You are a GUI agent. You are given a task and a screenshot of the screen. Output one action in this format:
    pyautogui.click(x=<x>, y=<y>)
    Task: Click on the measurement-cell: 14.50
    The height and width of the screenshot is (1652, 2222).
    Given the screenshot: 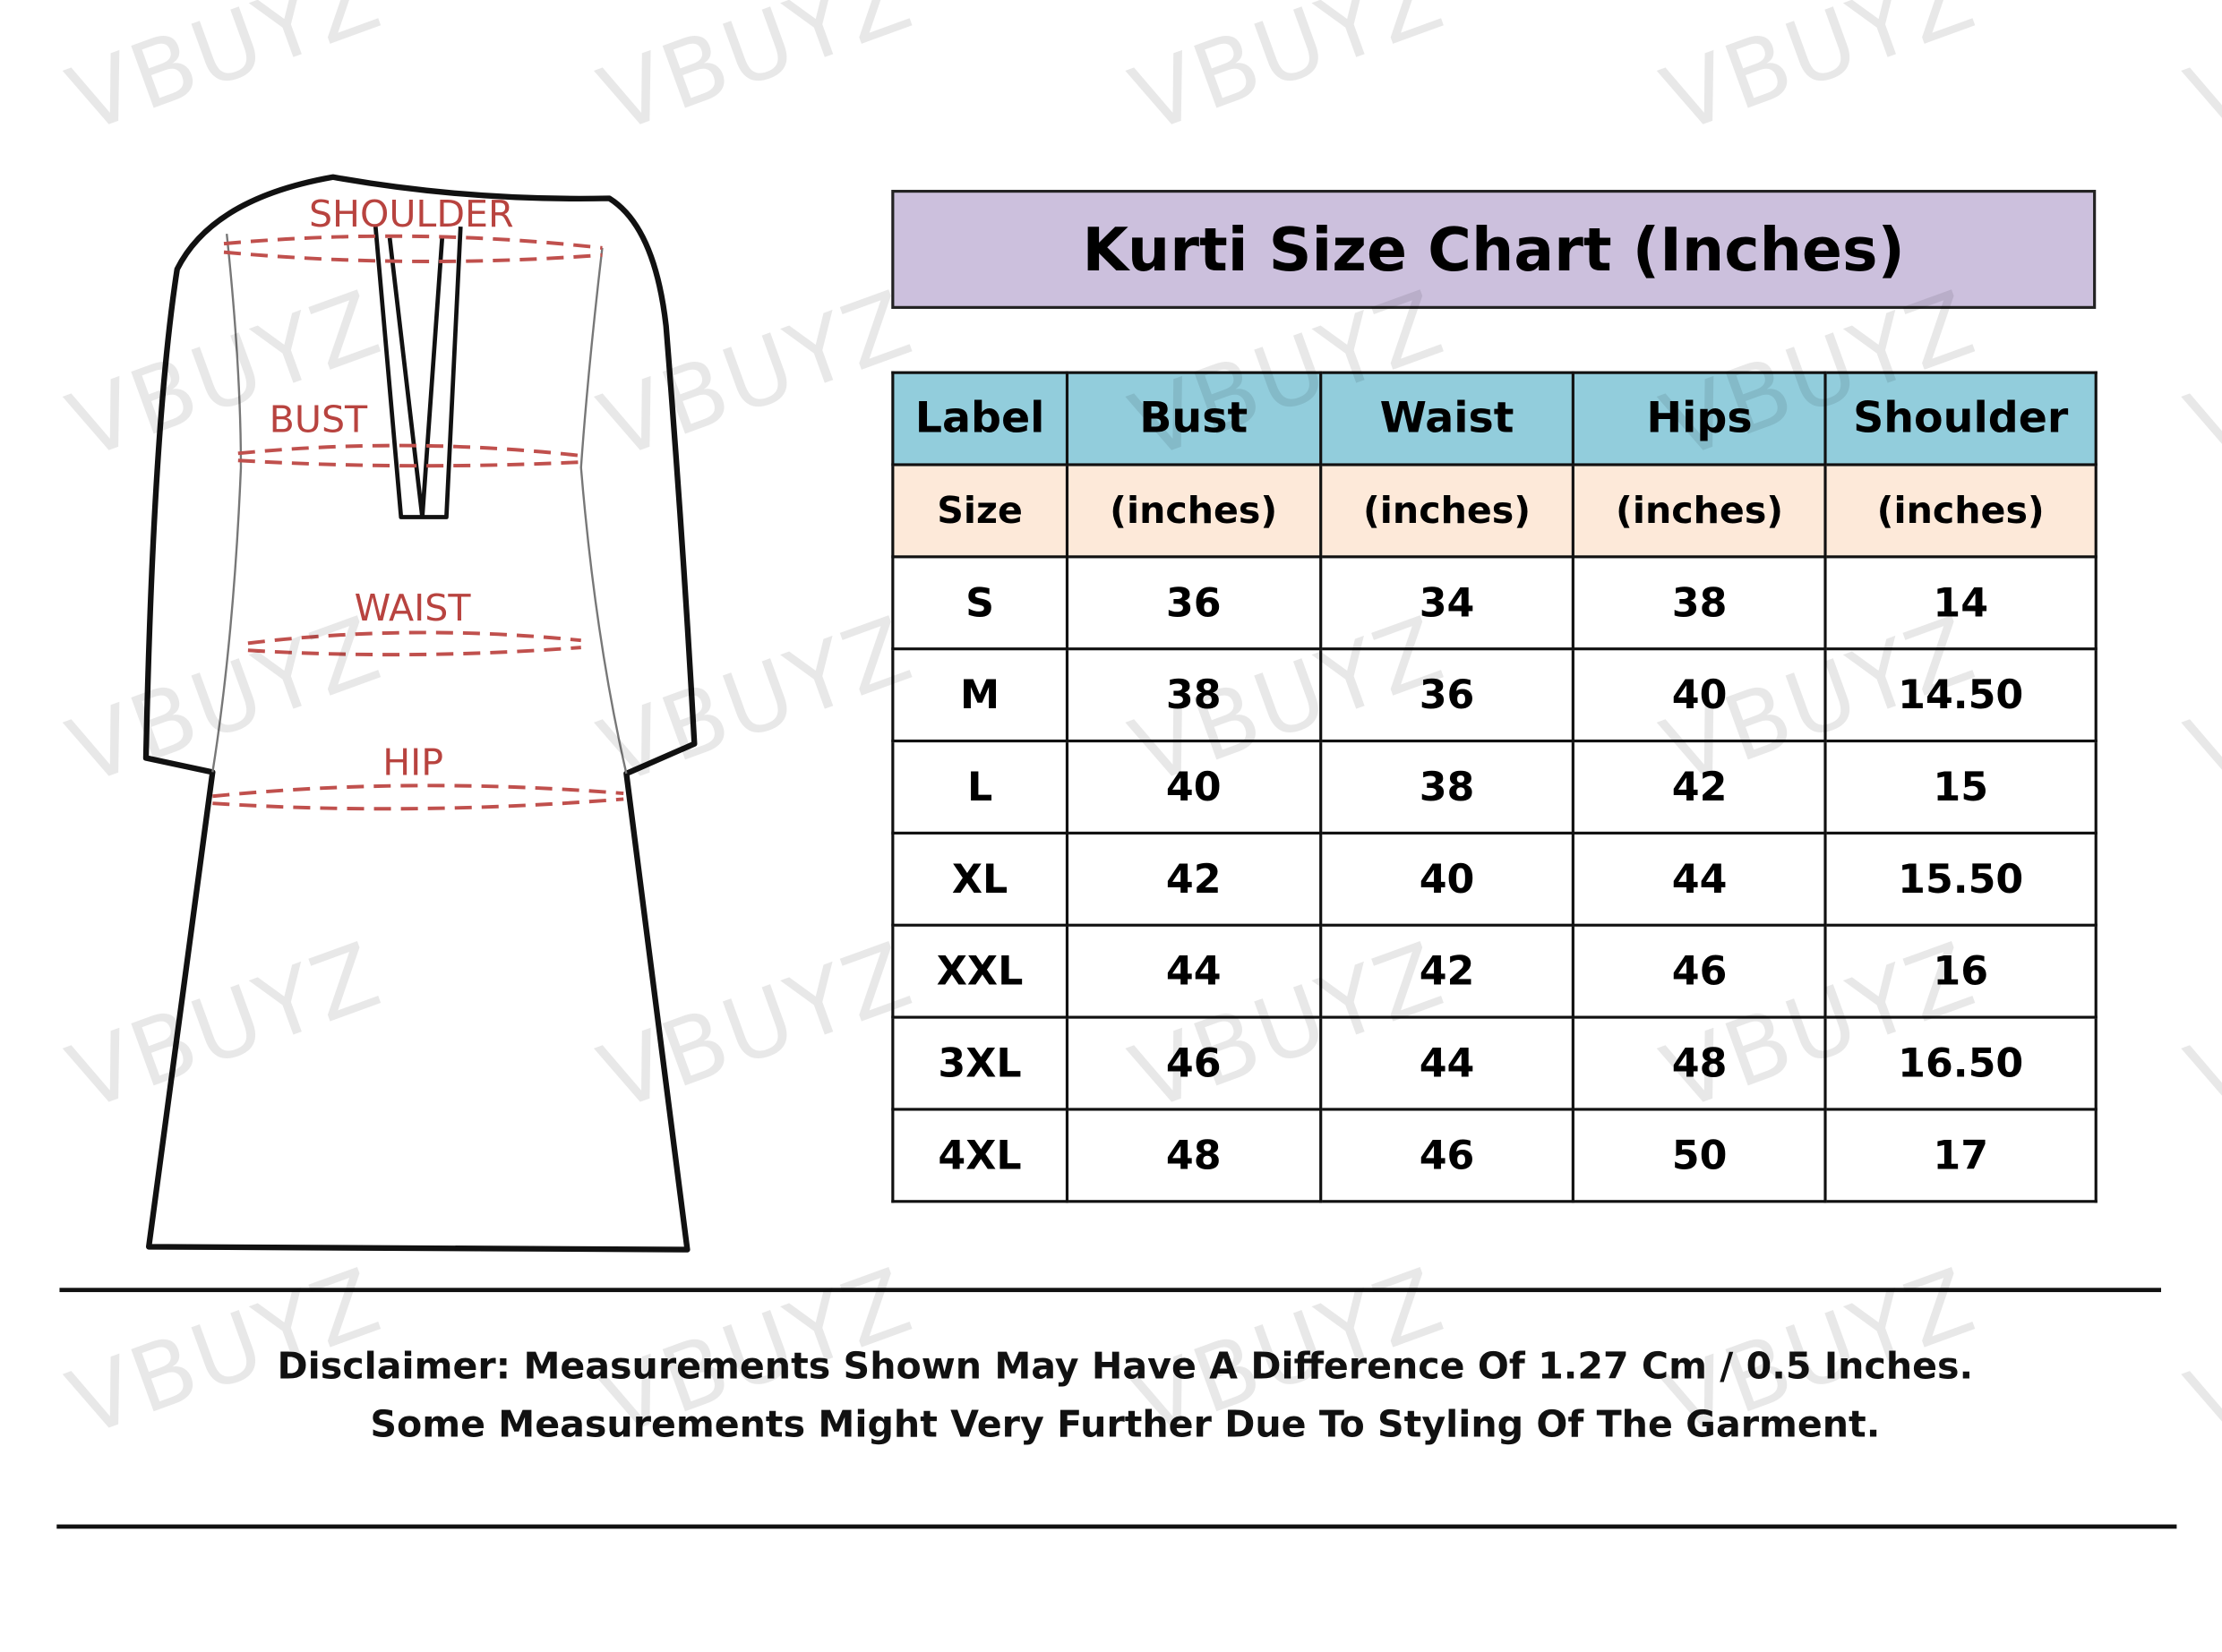 What is the action you would take?
    pyautogui.click(x=1960, y=695)
    